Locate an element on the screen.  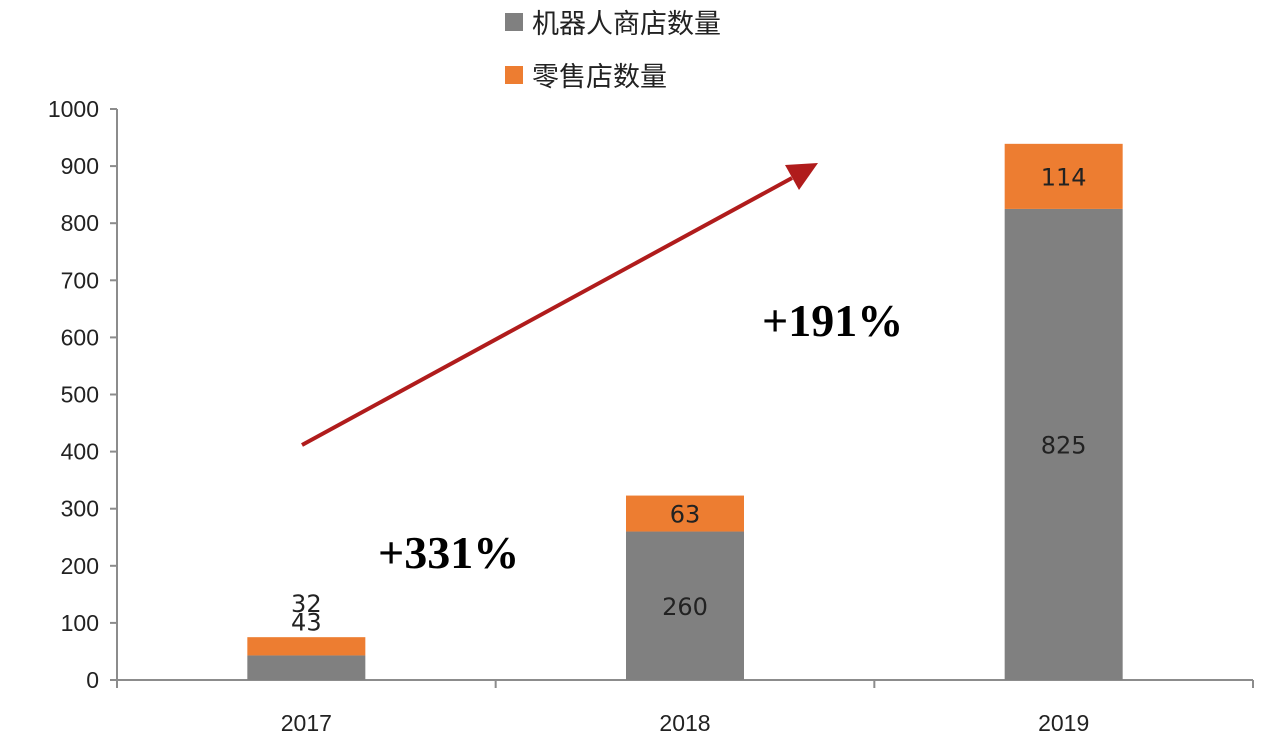
data-label-2017-series-1: 32 is located at coordinates (306, 604).